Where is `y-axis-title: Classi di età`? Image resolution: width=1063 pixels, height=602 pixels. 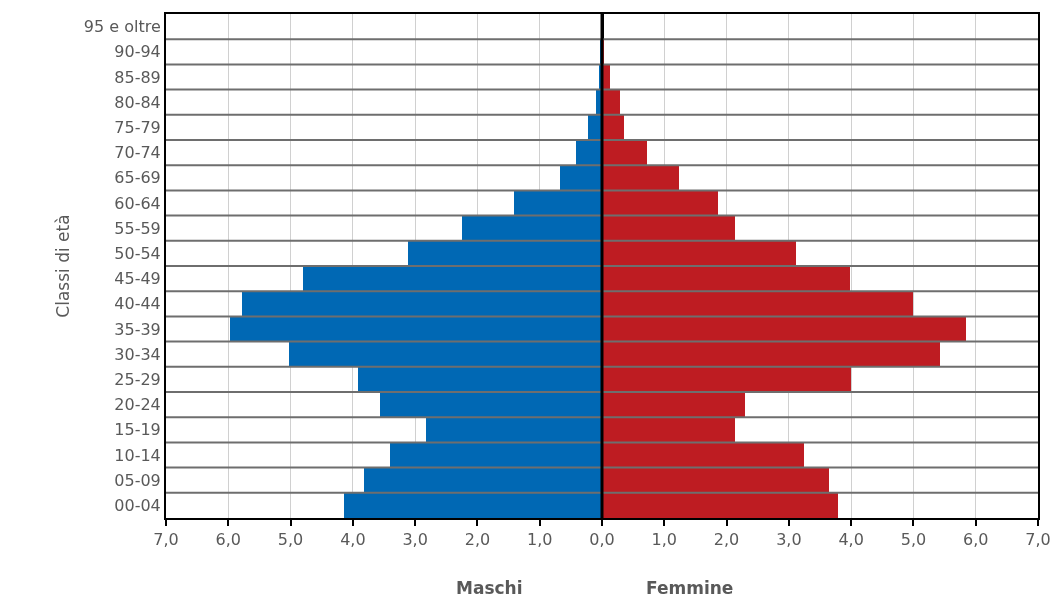
y-axis-title: Classi di età is located at coordinates (62, 266).